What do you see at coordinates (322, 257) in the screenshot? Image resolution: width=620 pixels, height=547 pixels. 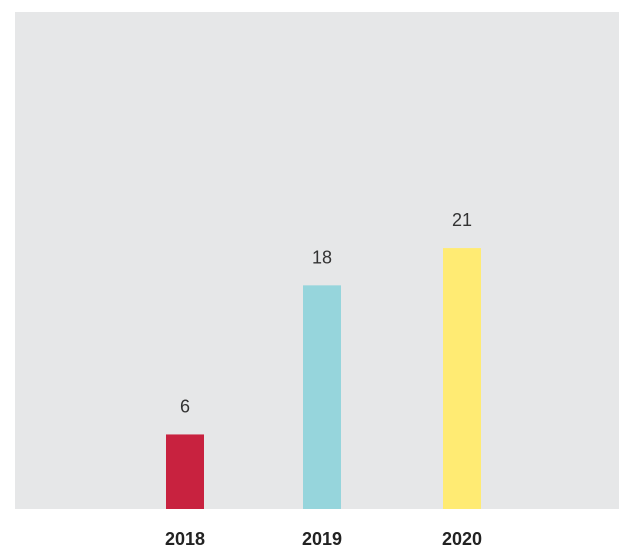 I see `value-label-2019: 18` at bounding box center [322, 257].